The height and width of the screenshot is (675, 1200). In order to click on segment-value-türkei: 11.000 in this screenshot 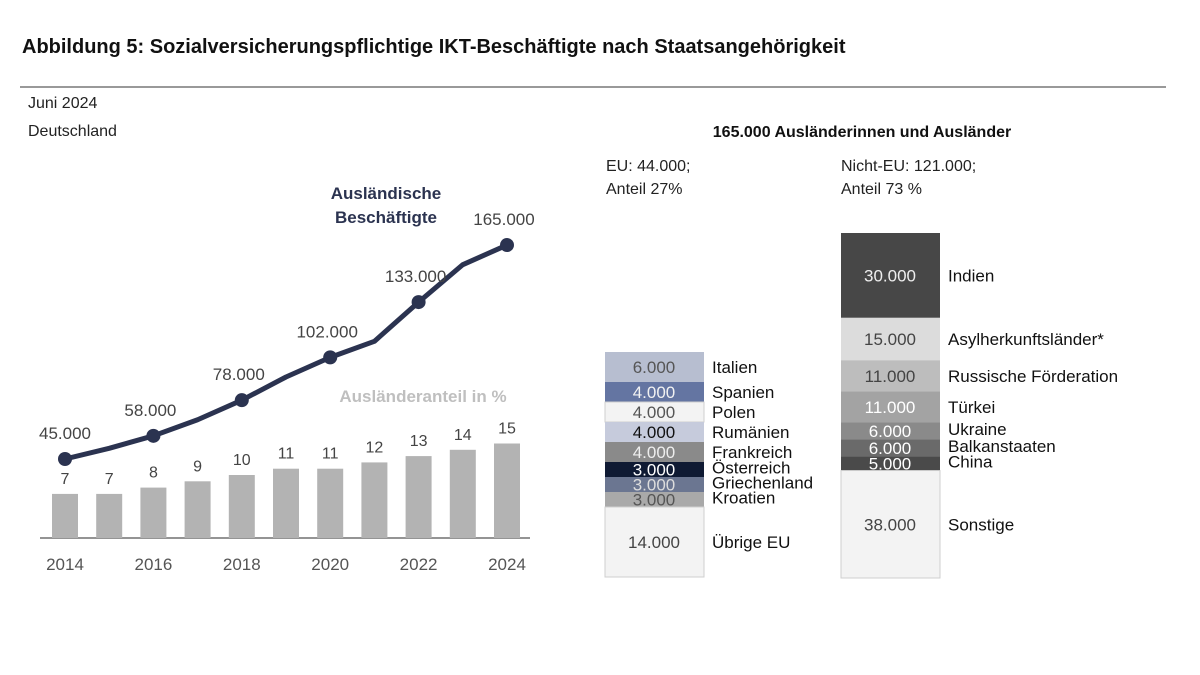, I will do `click(890, 407)`.